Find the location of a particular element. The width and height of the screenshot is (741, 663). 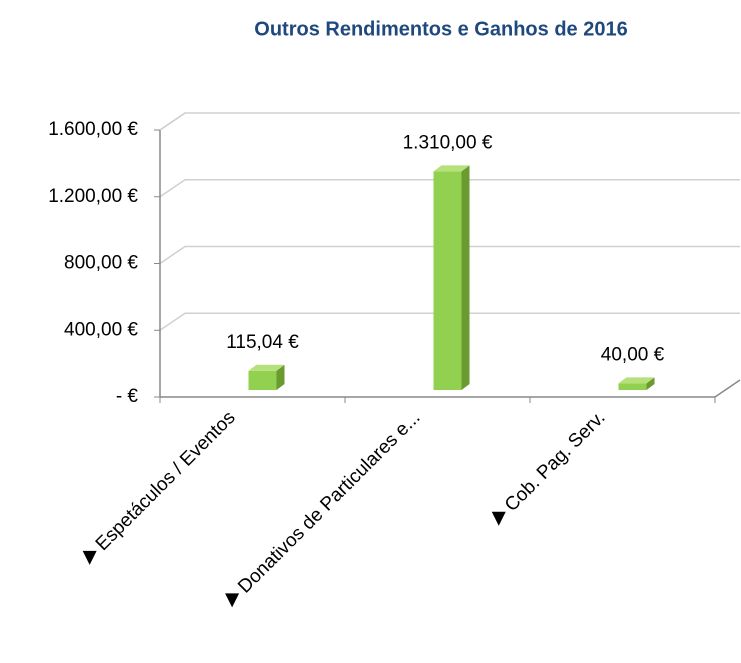

value-label: 1.310,00 € is located at coordinates (448, 142).